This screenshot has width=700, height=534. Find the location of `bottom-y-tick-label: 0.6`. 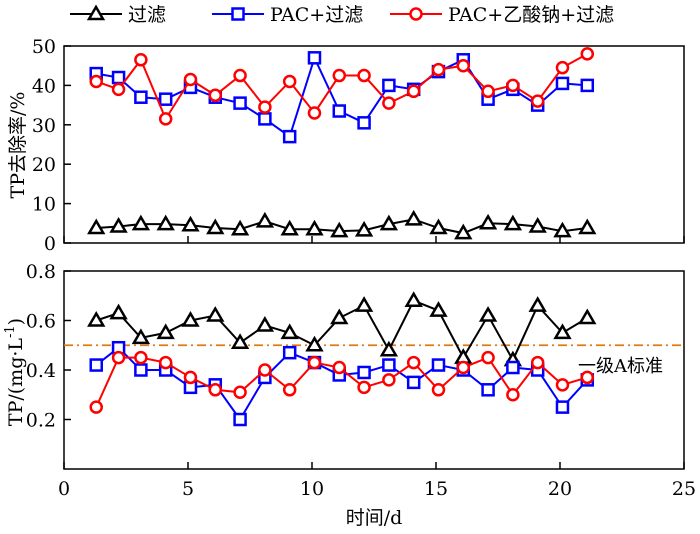

bottom-y-tick-label: 0.6 is located at coordinates (41, 322).